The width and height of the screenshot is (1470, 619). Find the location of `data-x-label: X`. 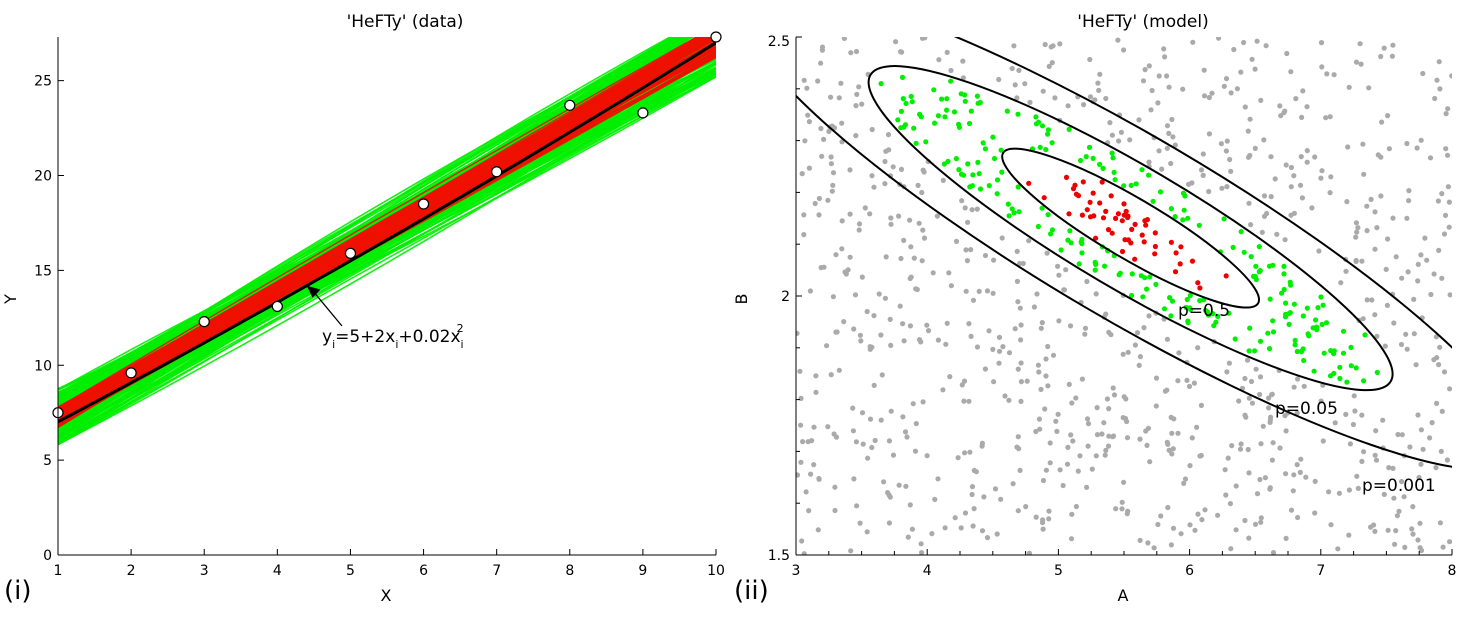

data-x-label: X is located at coordinates (386, 595).